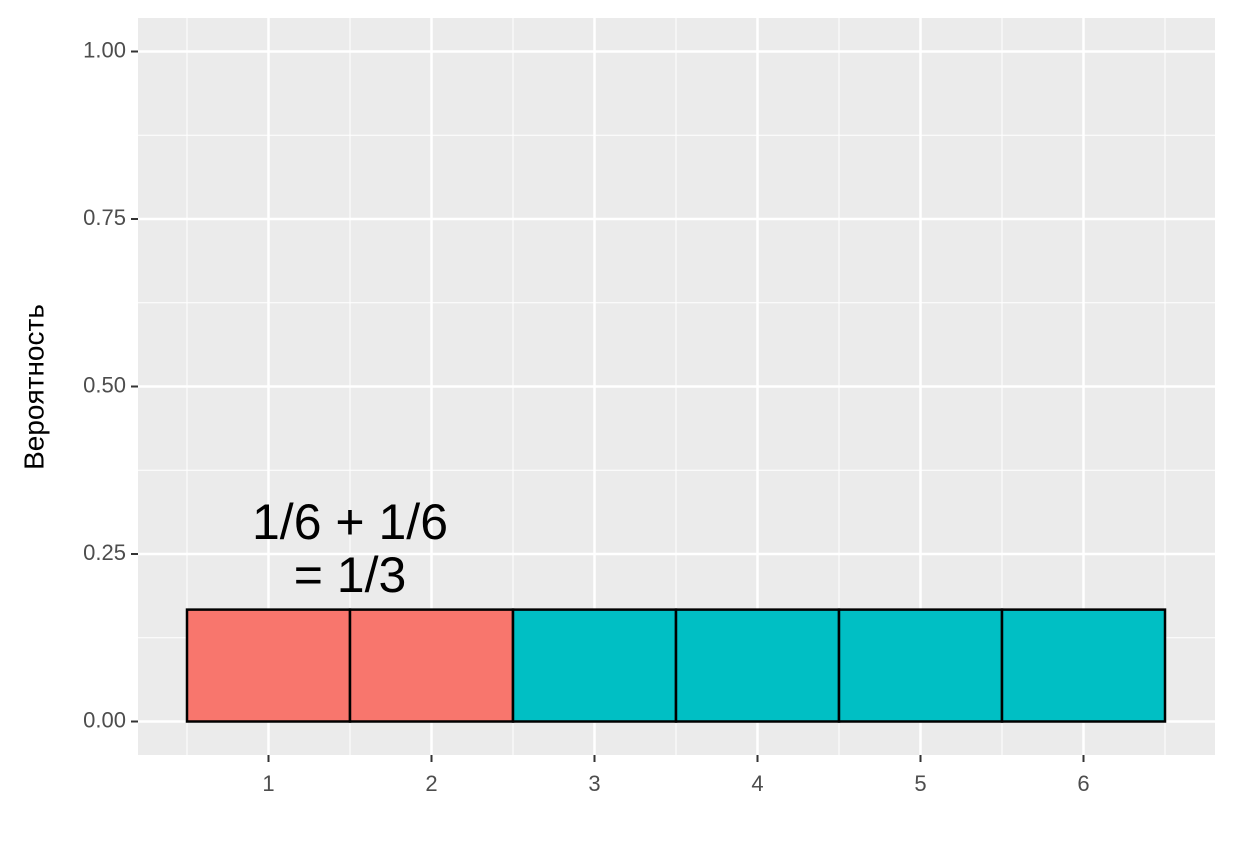 The image size is (1234, 864). I want to click on y-tick-label: 0.25, so click(104, 552).